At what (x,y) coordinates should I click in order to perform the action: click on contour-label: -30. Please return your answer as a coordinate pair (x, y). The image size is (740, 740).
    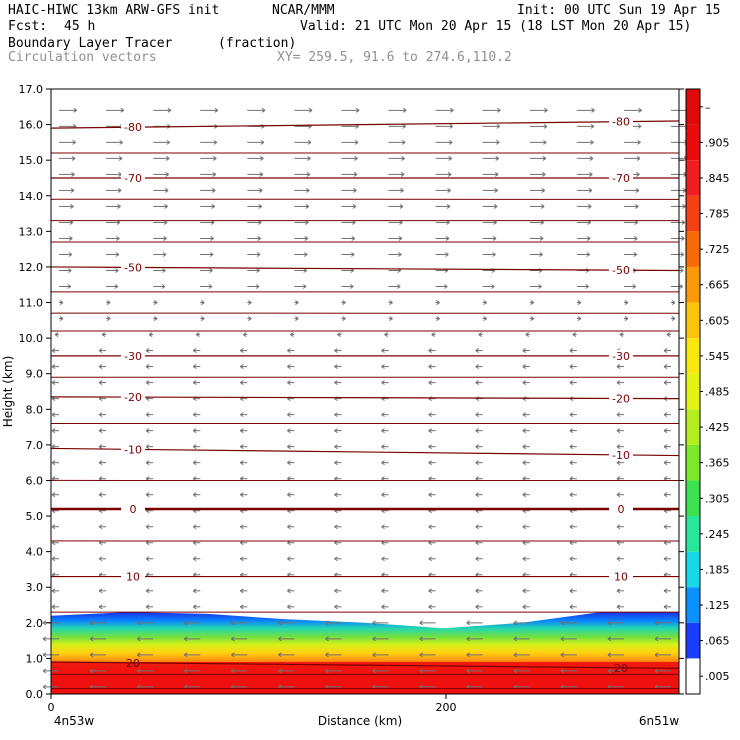
    Looking at the image, I should click on (133, 356).